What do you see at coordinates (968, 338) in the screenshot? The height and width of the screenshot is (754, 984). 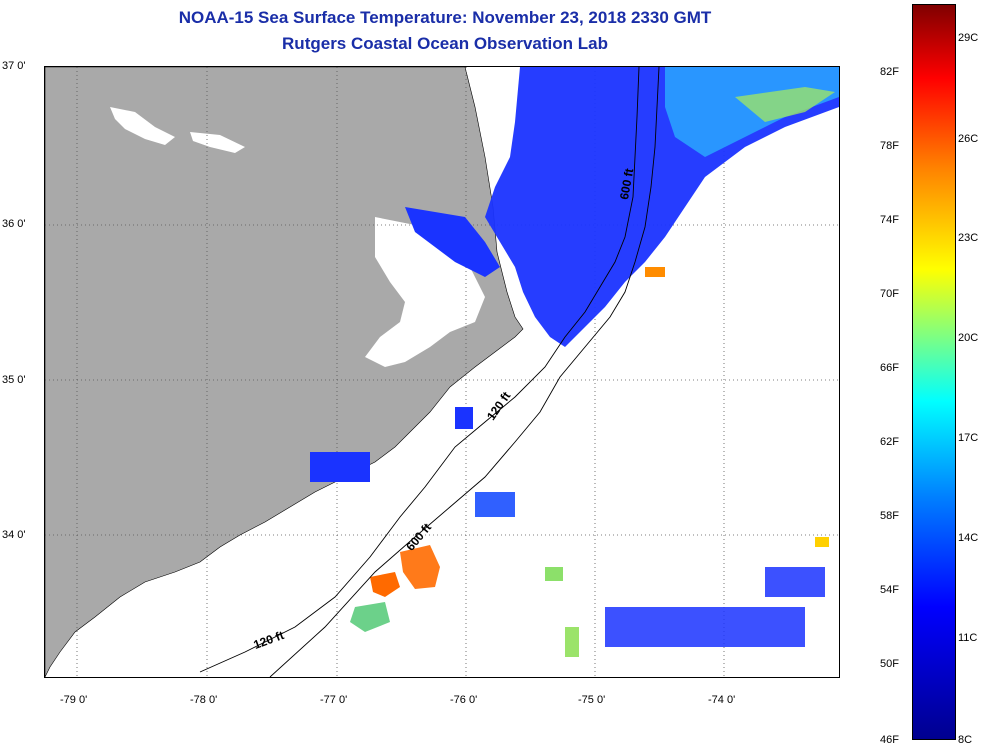 I see `cb-c-20: 20C` at bounding box center [968, 338].